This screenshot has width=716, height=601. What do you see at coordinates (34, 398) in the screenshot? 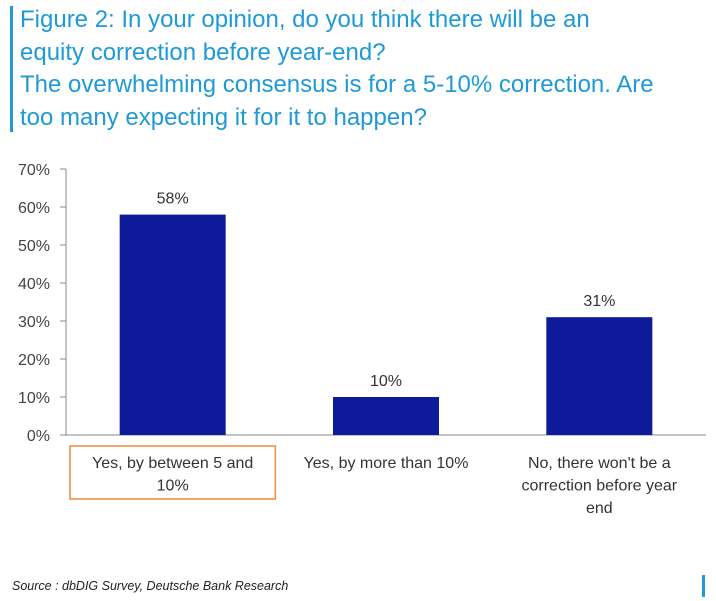
I see `y-tick-label: 10%` at bounding box center [34, 398].